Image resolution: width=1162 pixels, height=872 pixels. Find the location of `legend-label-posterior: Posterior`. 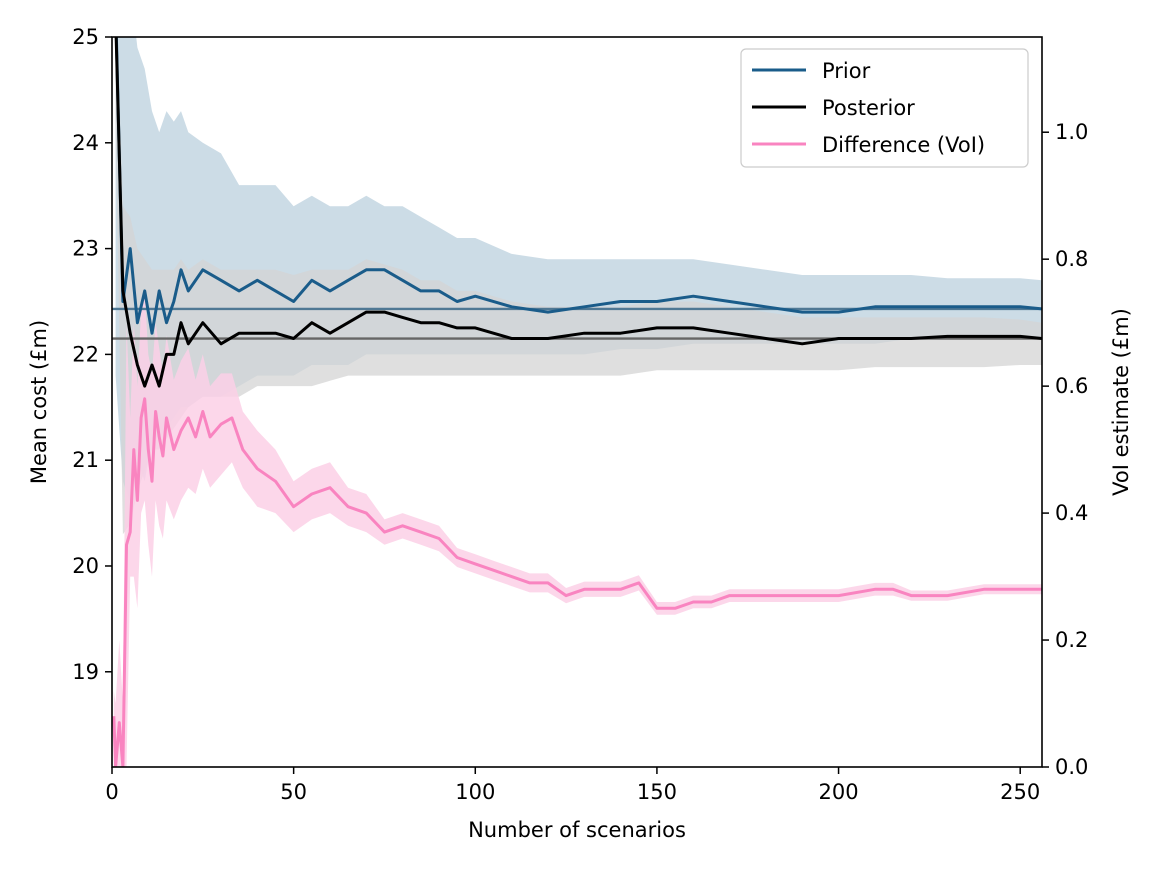

legend-label-posterior: Posterior is located at coordinates (868, 108).